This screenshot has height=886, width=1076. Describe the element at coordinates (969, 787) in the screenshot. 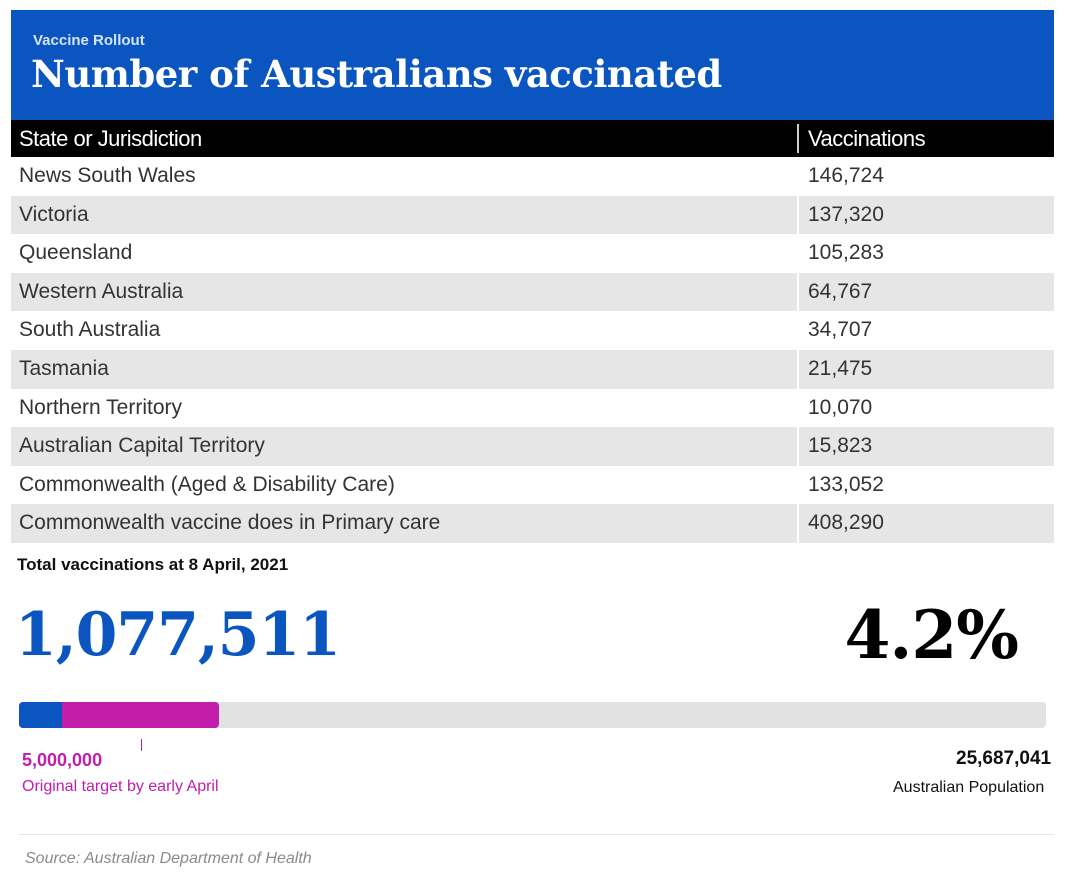

I see `population-label: Australian Population` at that location.